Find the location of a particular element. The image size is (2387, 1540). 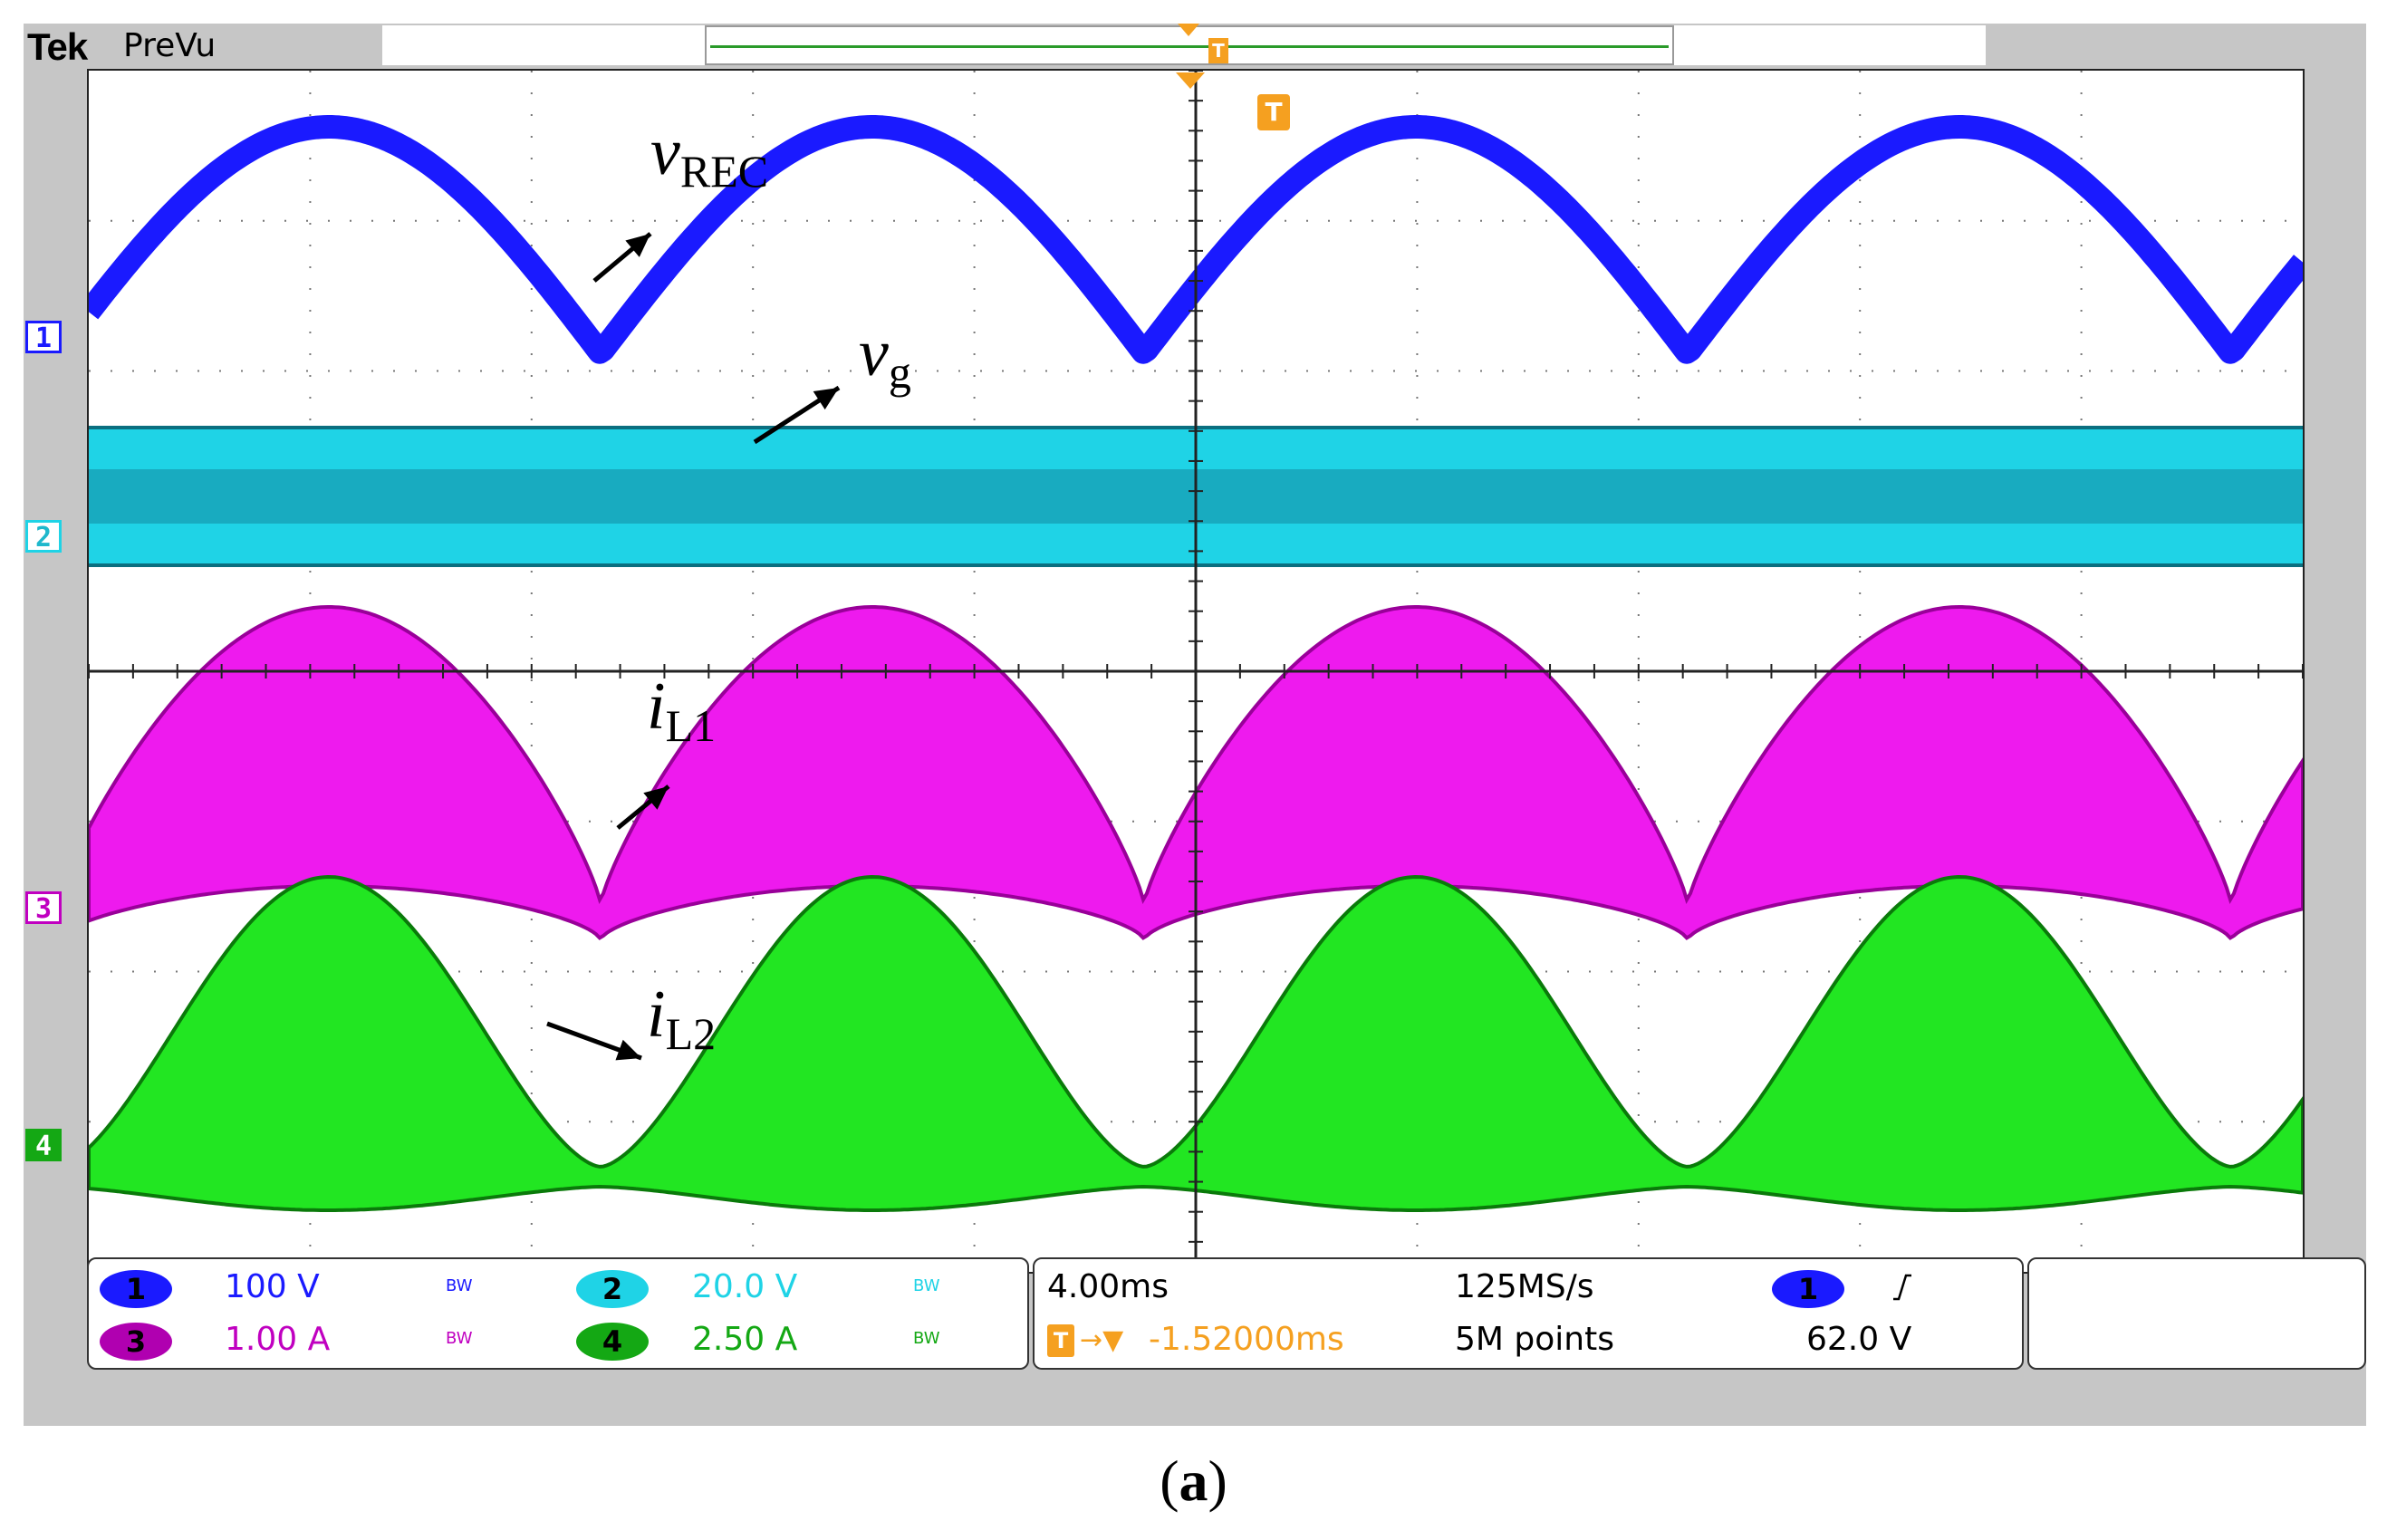

delay-trigger-icon: T is located at coordinates (1060, 1340).